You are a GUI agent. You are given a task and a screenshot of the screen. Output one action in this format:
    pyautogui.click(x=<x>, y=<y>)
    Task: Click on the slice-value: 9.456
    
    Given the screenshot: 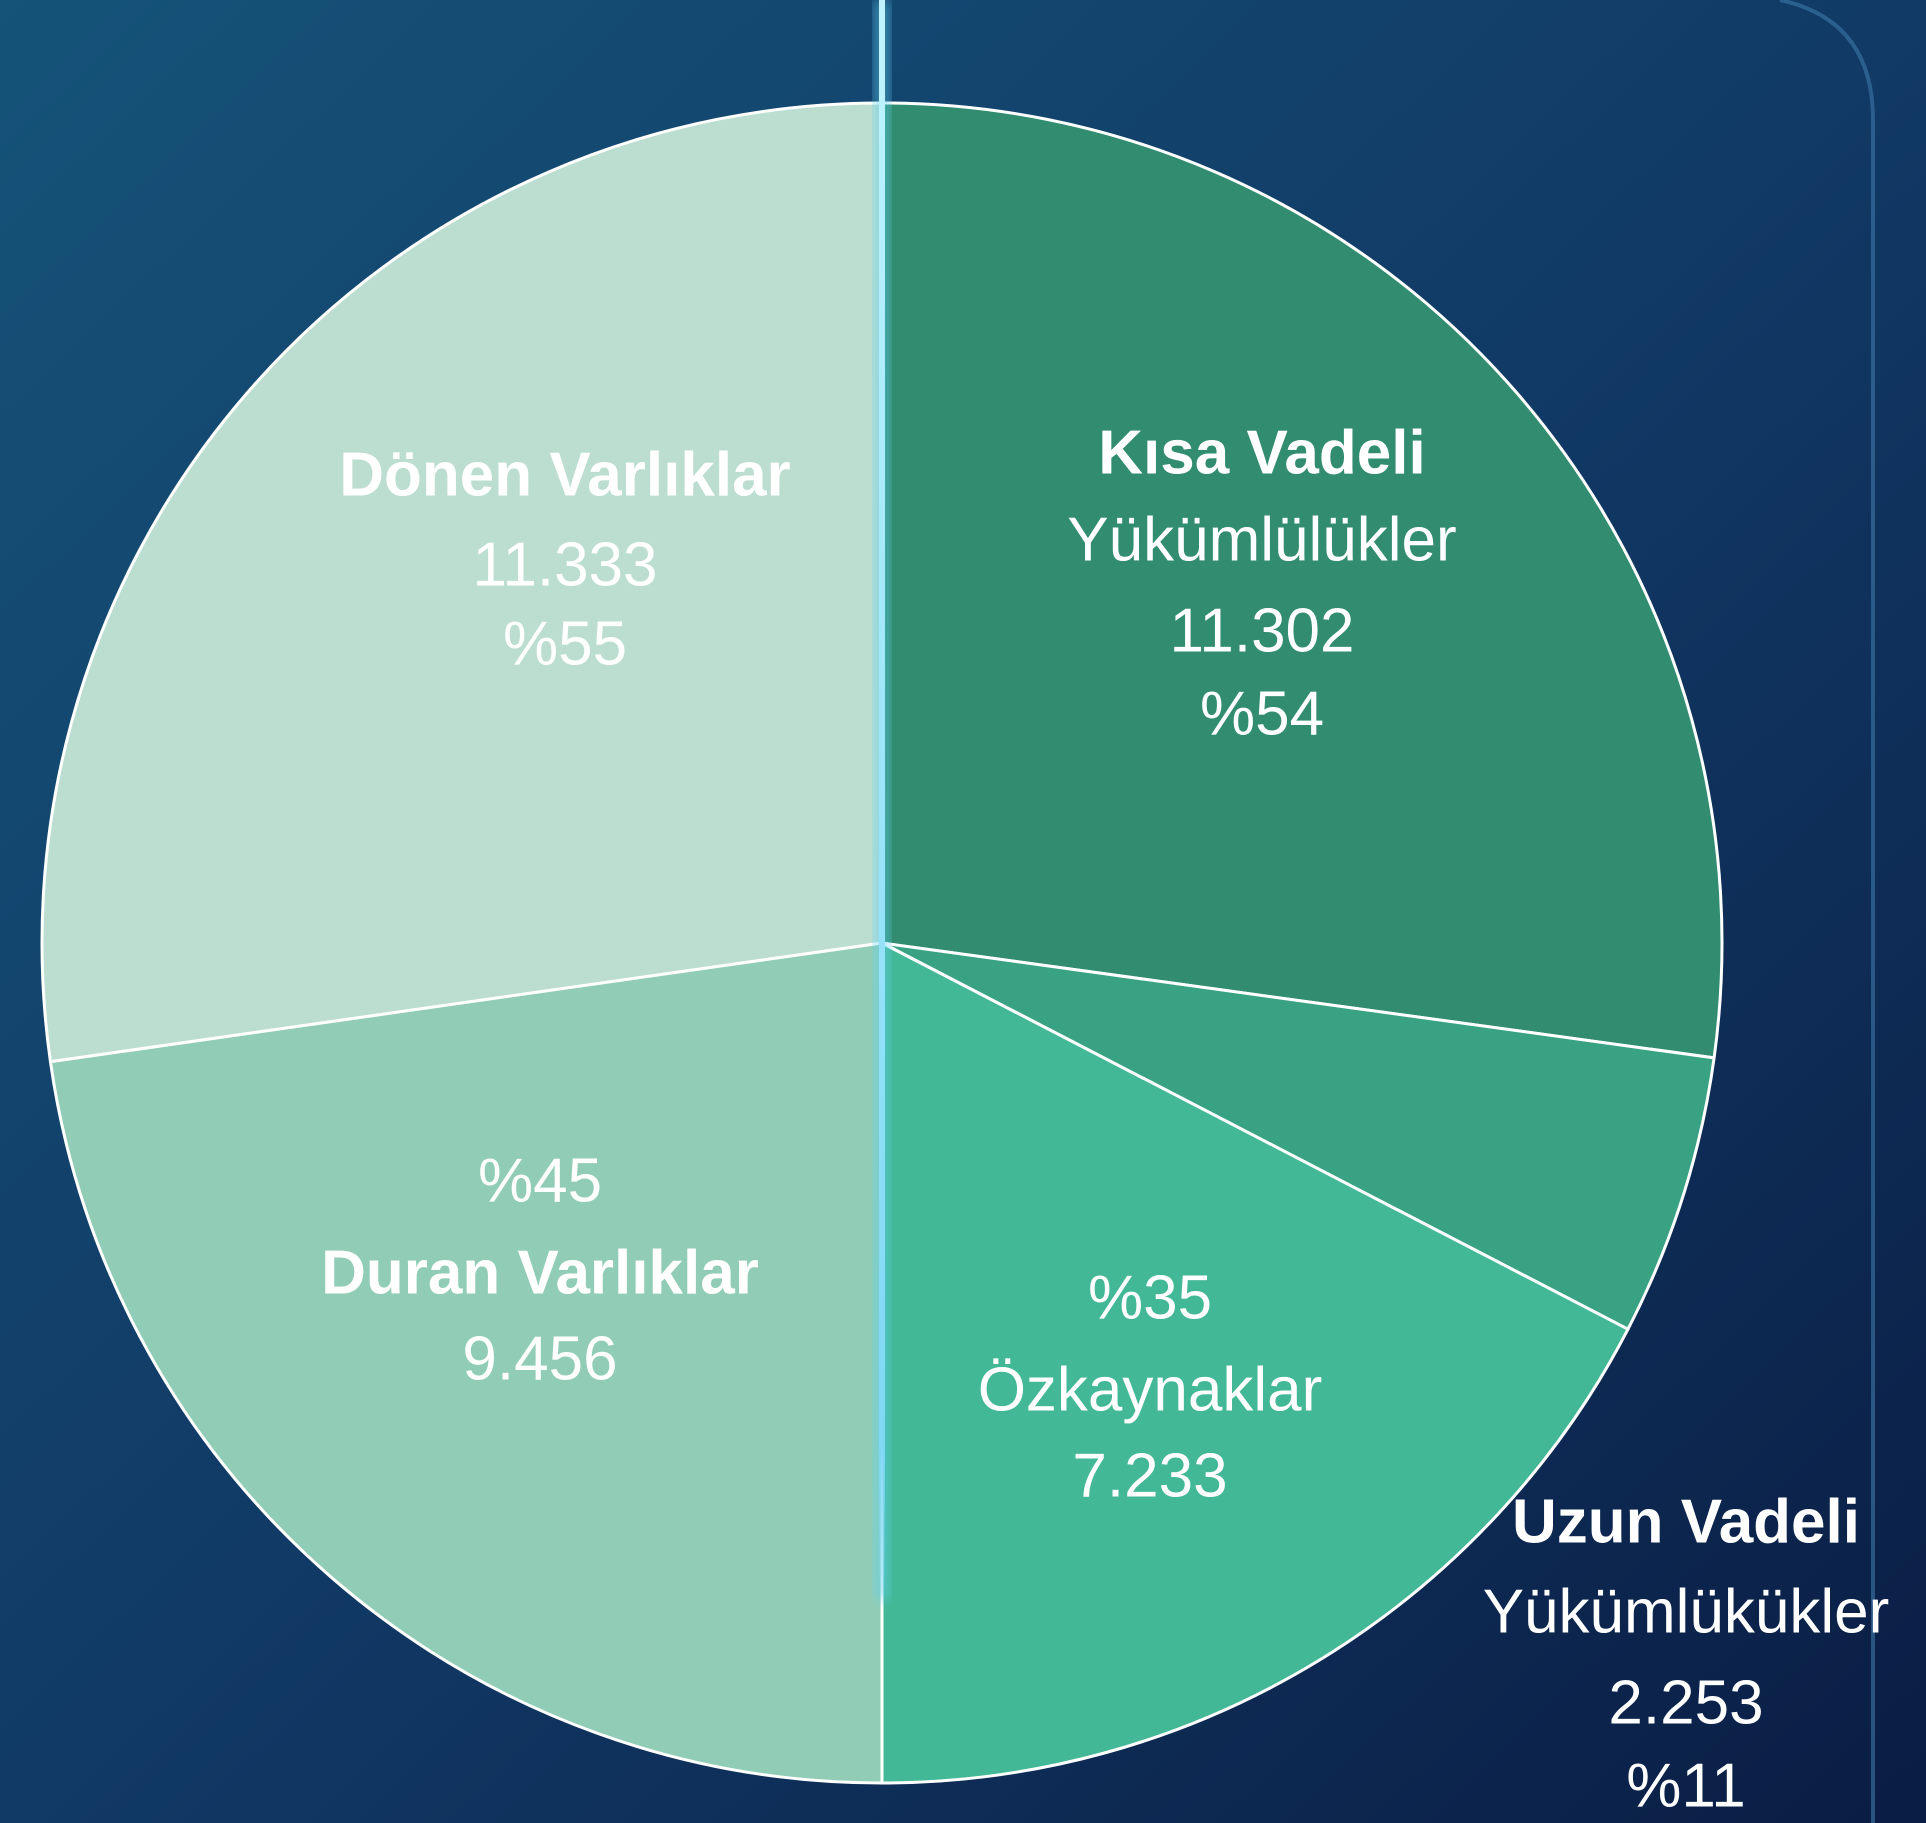 What is the action you would take?
    pyautogui.click(x=539, y=1358)
    